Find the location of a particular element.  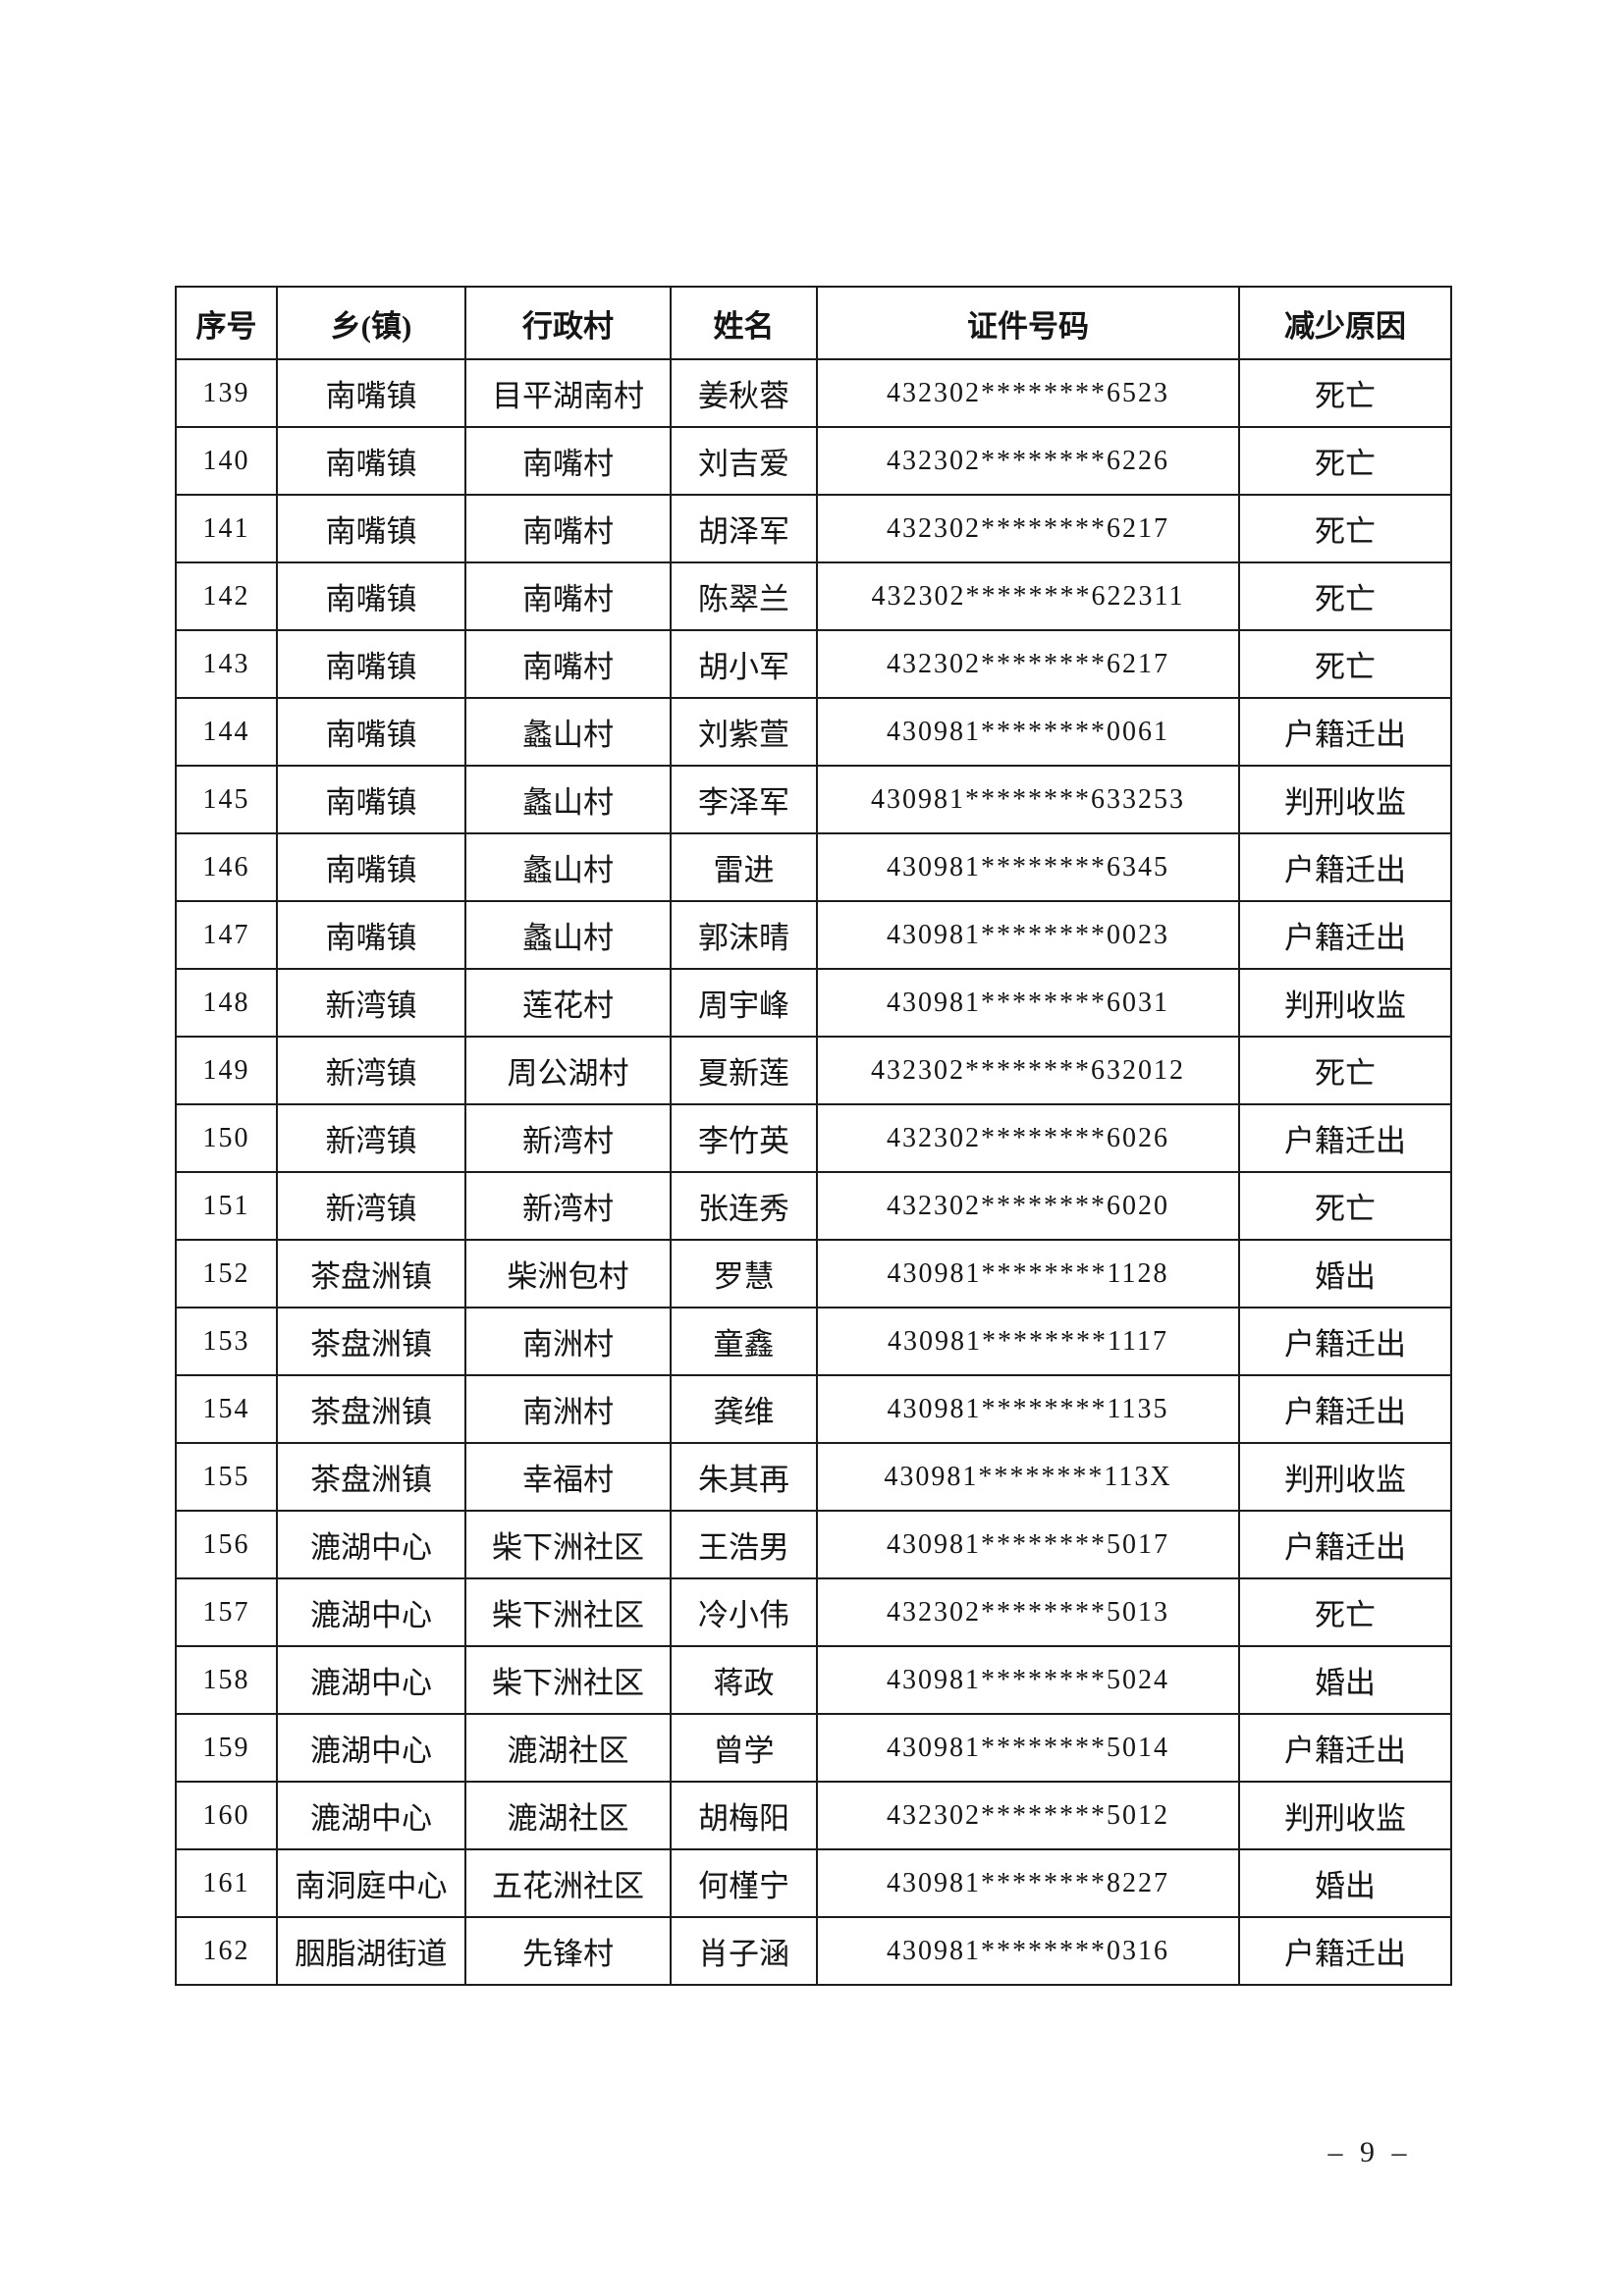

cell-serial-number: 159 is located at coordinates (226, 1748).